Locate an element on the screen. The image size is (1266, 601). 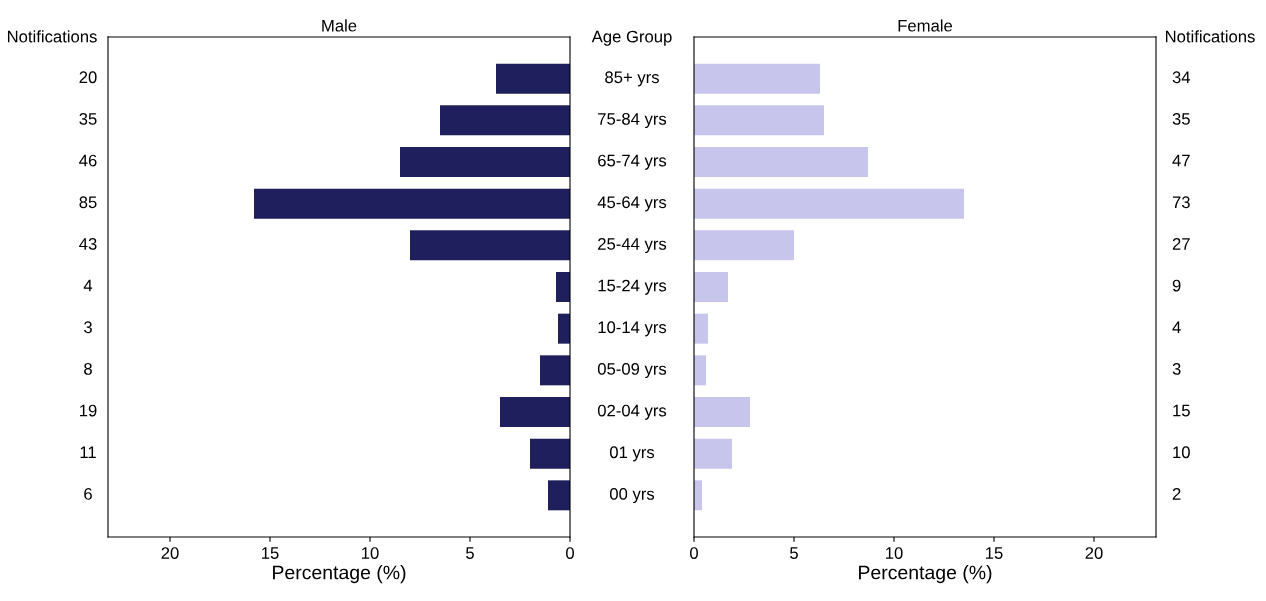
y2-tick-label: 47 is located at coordinates (1181, 160).